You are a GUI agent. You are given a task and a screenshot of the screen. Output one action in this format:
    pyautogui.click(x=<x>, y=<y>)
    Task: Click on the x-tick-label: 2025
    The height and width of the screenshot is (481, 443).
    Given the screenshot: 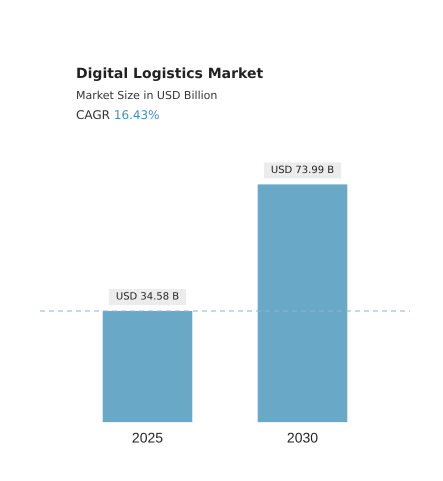 What is the action you would take?
    pyautogui.click(x=148, y=437)
    